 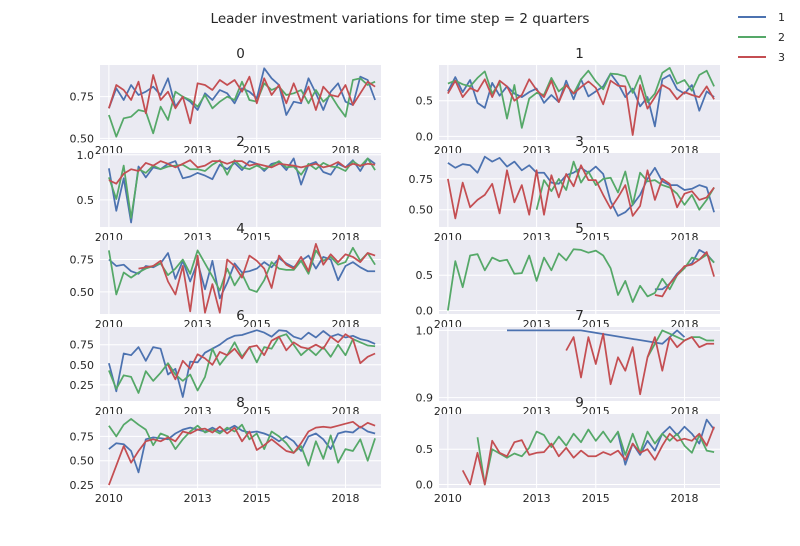 I want to click on subplot-9: 2010 2013 2015 2018 0.0 0.5 9, so click(x=568, y=450).